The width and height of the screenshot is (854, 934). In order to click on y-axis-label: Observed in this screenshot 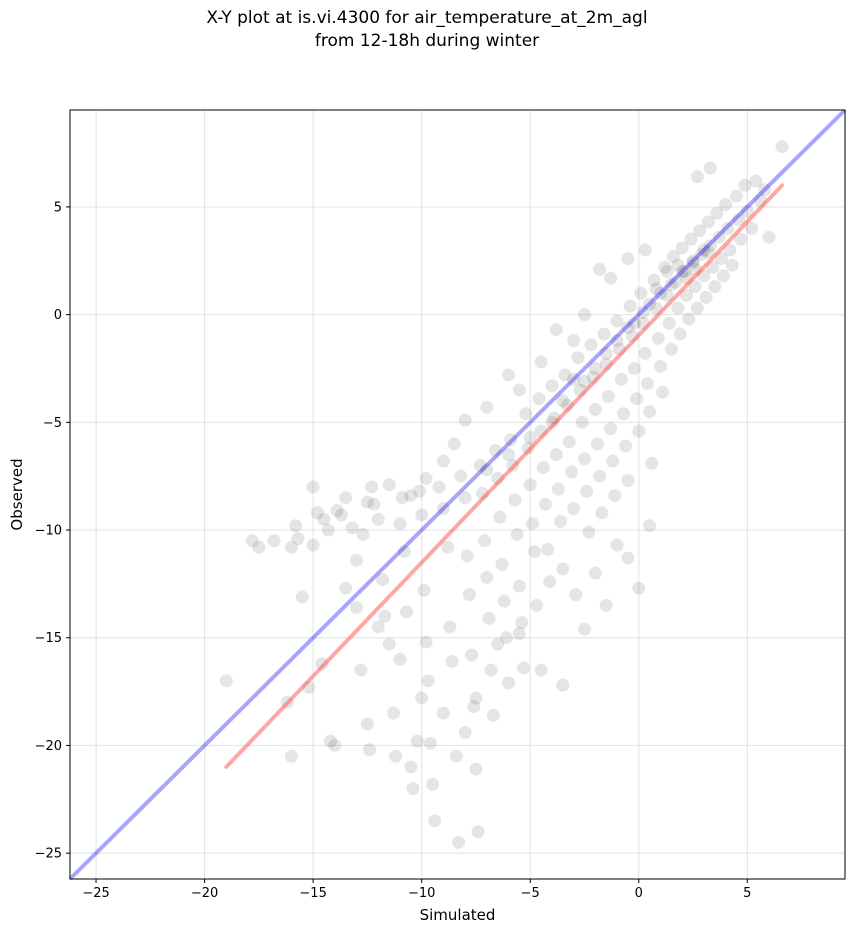, I will do `click(17, 494)`.